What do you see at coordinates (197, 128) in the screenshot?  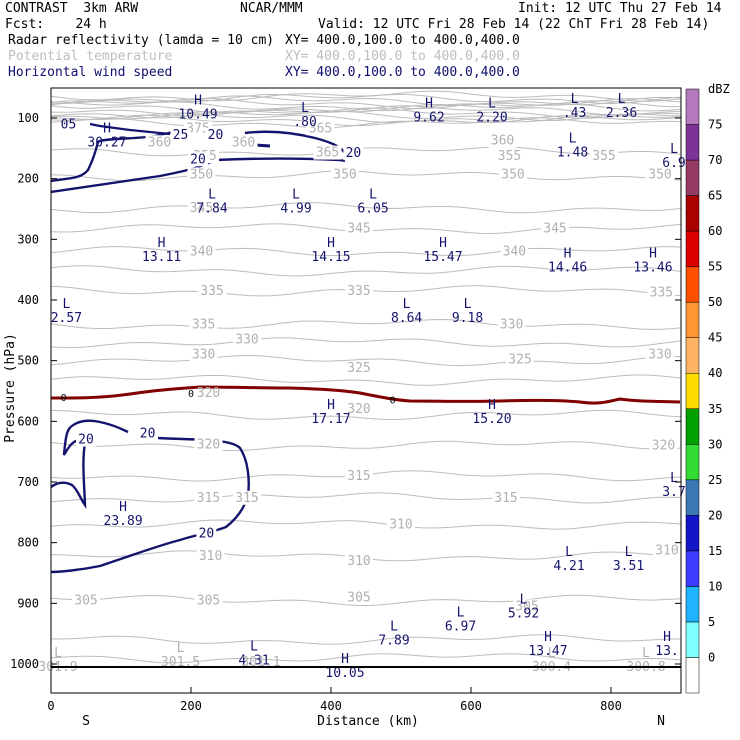 I see `theta-label: 375` at bounding box center [197, 128].